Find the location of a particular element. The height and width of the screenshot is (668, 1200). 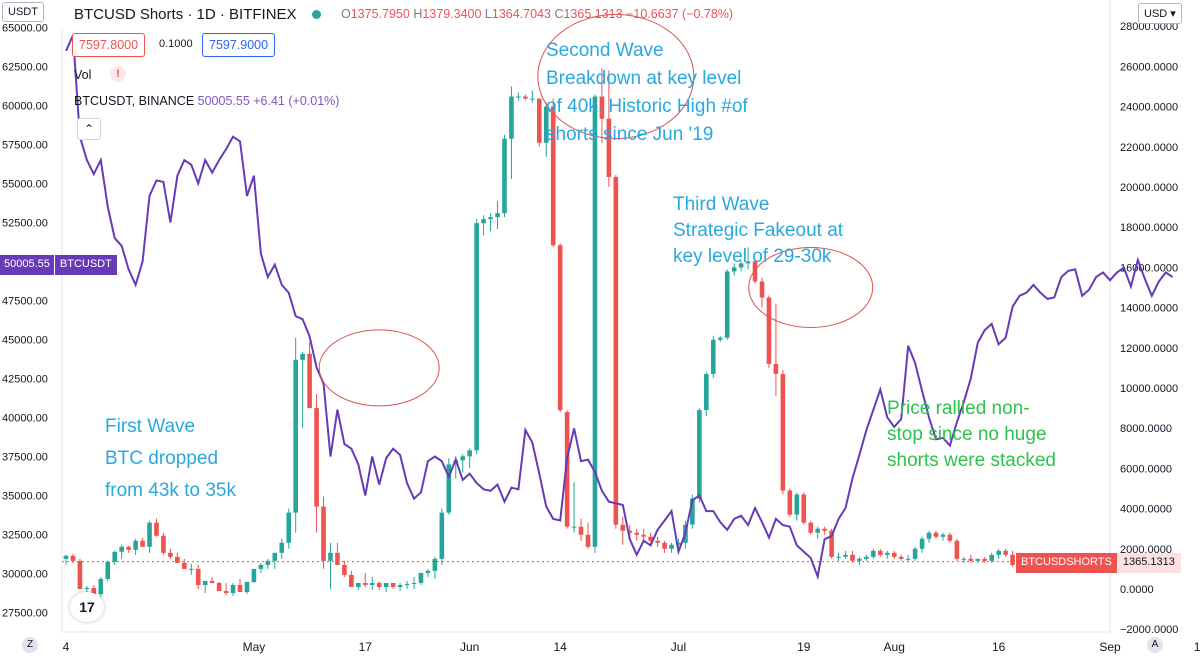

sell-price-button: 7597.8000 is located at coordinates (109, 45).